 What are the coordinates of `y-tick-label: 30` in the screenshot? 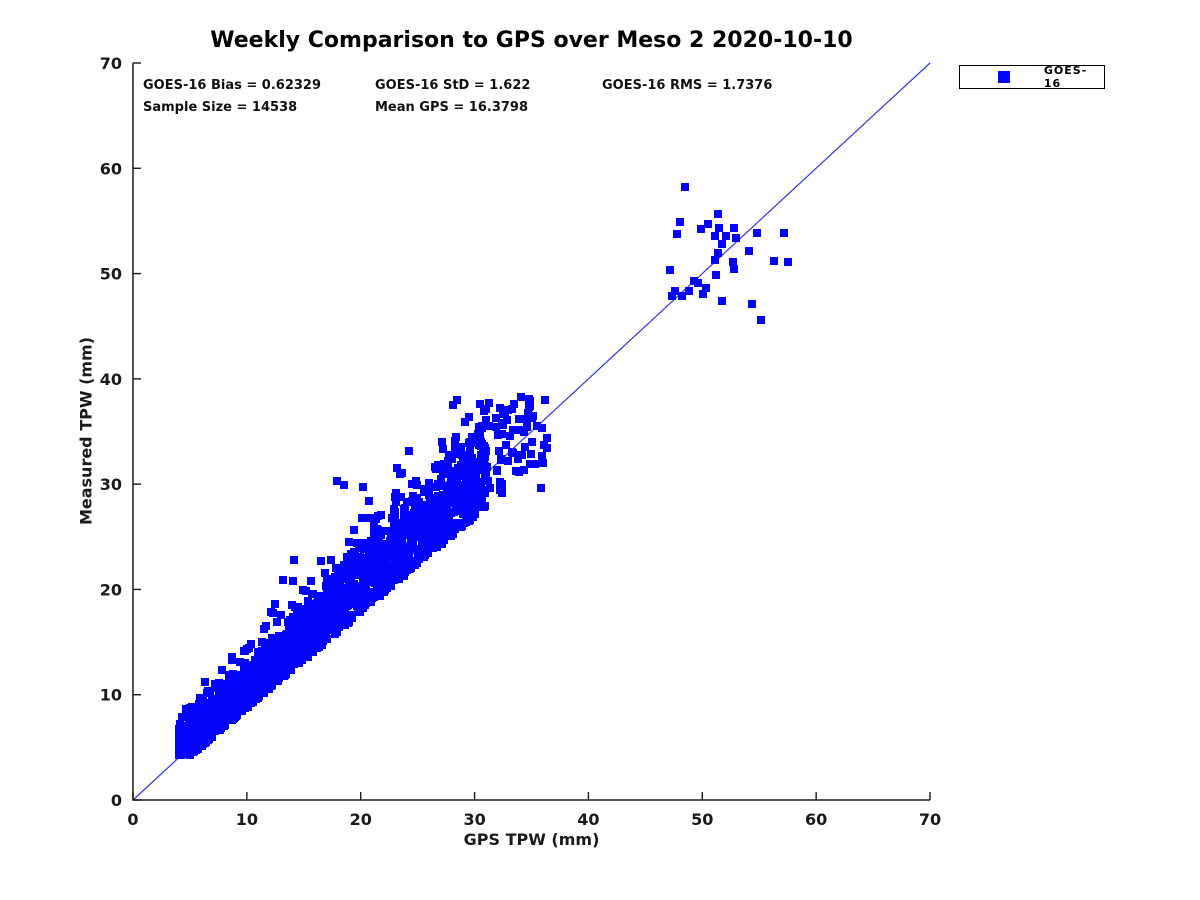 It's located at (111, 484).